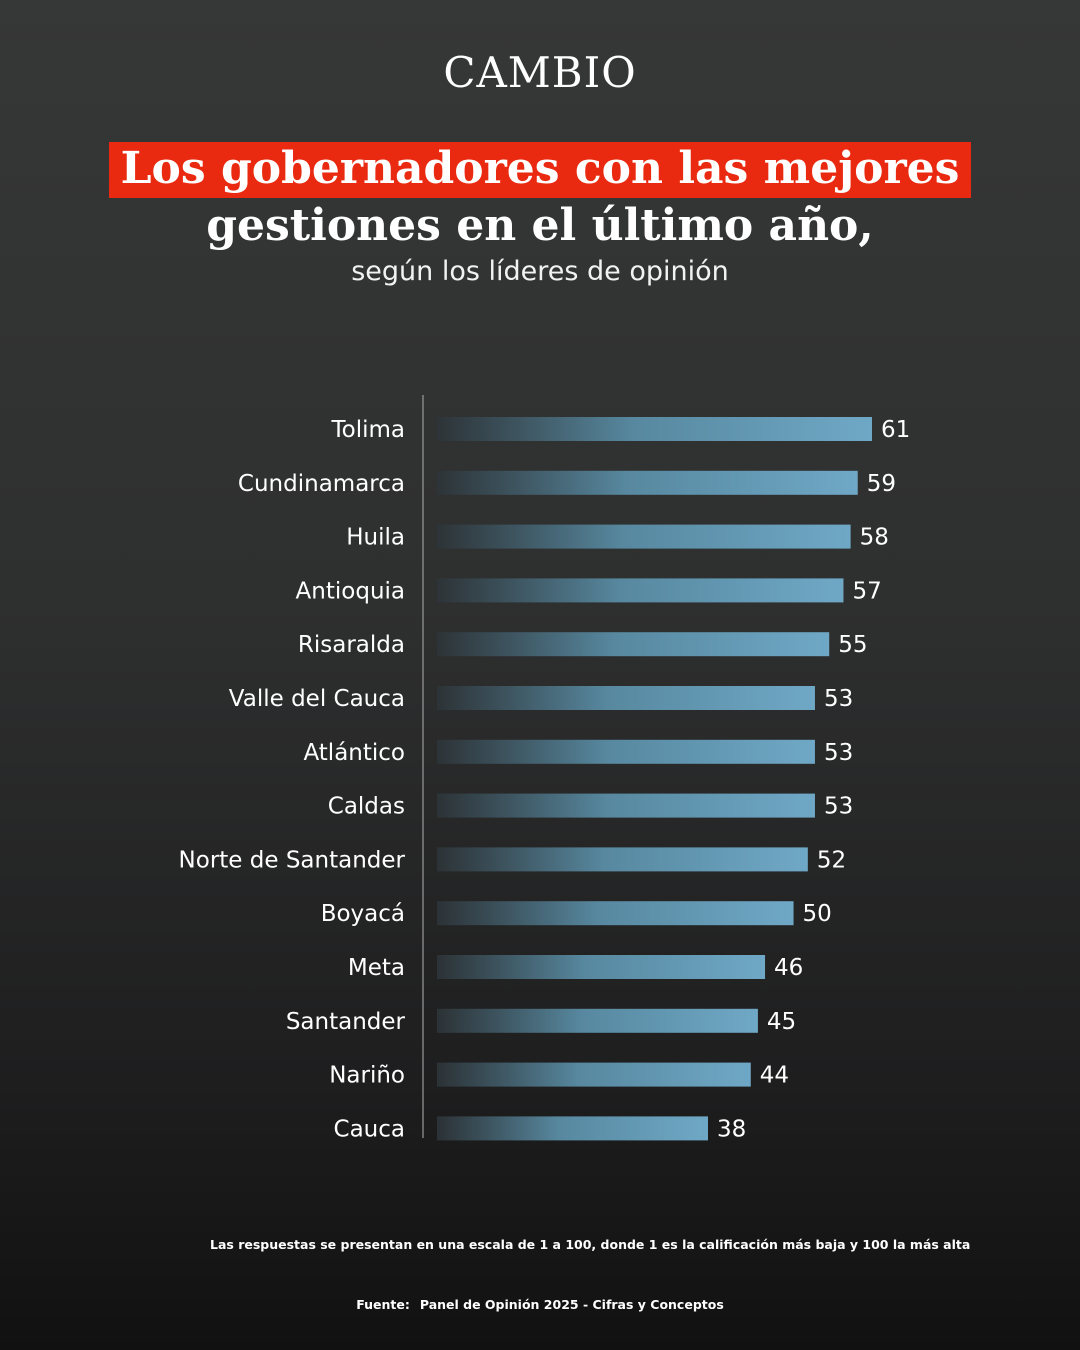 This screenshot has width=1080, height=1350. What do you see at coordinates (317, 699) in the screenshot?
I see `category-label: Valle del Cauca` at bounding box center [317, 699].